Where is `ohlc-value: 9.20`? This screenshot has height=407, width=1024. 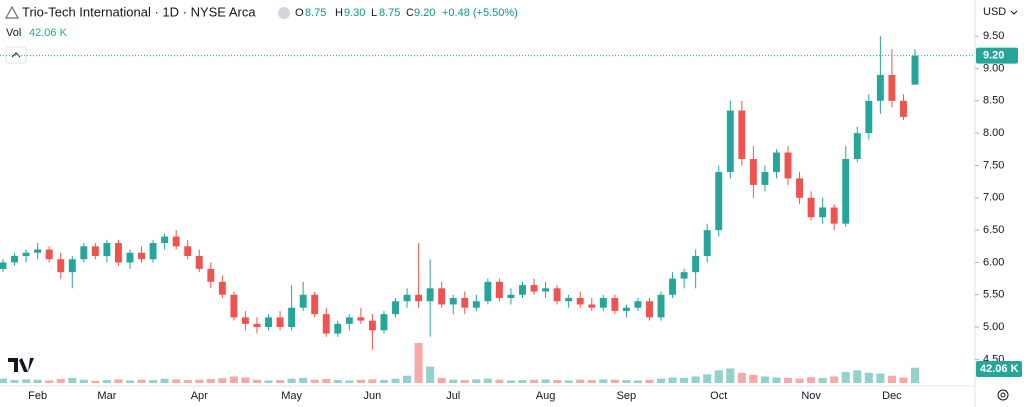
ohlc-value: 9.20 is located at coordinates (424, 13).